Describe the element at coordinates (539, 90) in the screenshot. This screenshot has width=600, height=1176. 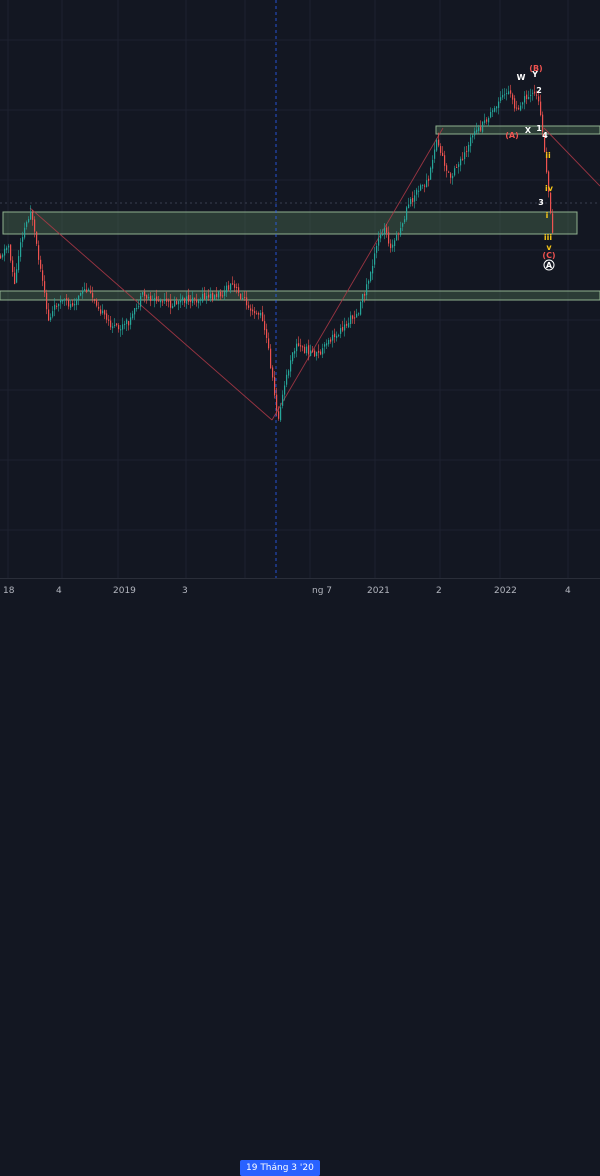
I see `wave-label: 2` at that location.